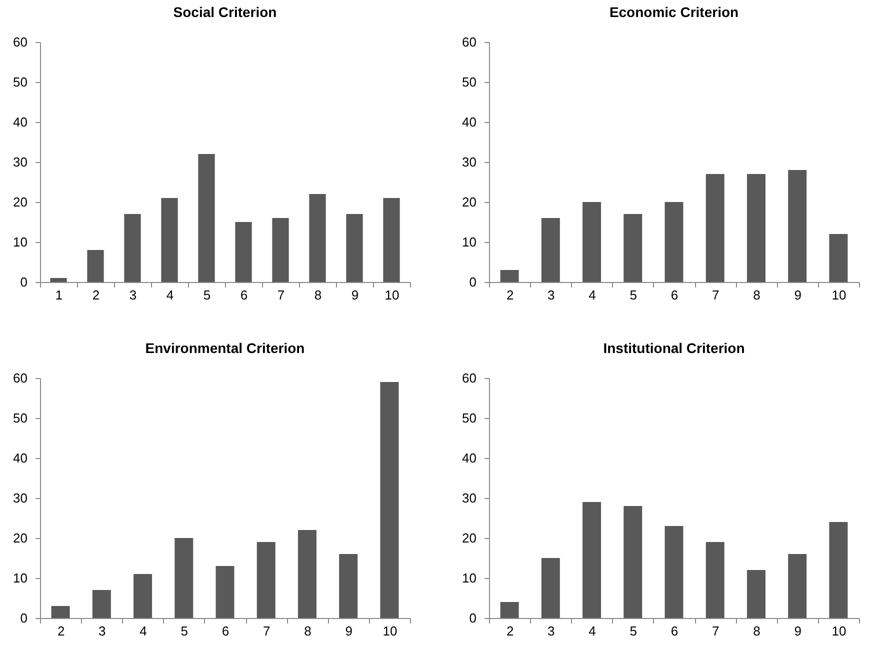 The image size is (875, 667). What do you see at coordinates (674, 348) in the screenshot?
I see `chart-title: Institutional Criterion` at bounding box center [674, 348].